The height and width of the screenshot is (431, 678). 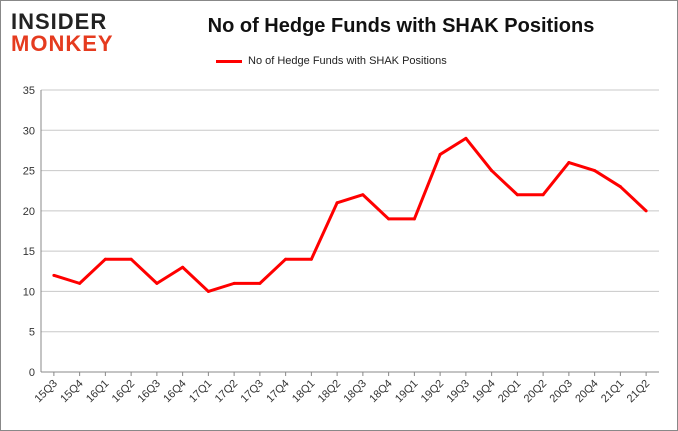 What do you see at coordinates (330, 392) in the screenshot?
I see `x-tick-label: 18Q2` at bounding box center [330, 392].